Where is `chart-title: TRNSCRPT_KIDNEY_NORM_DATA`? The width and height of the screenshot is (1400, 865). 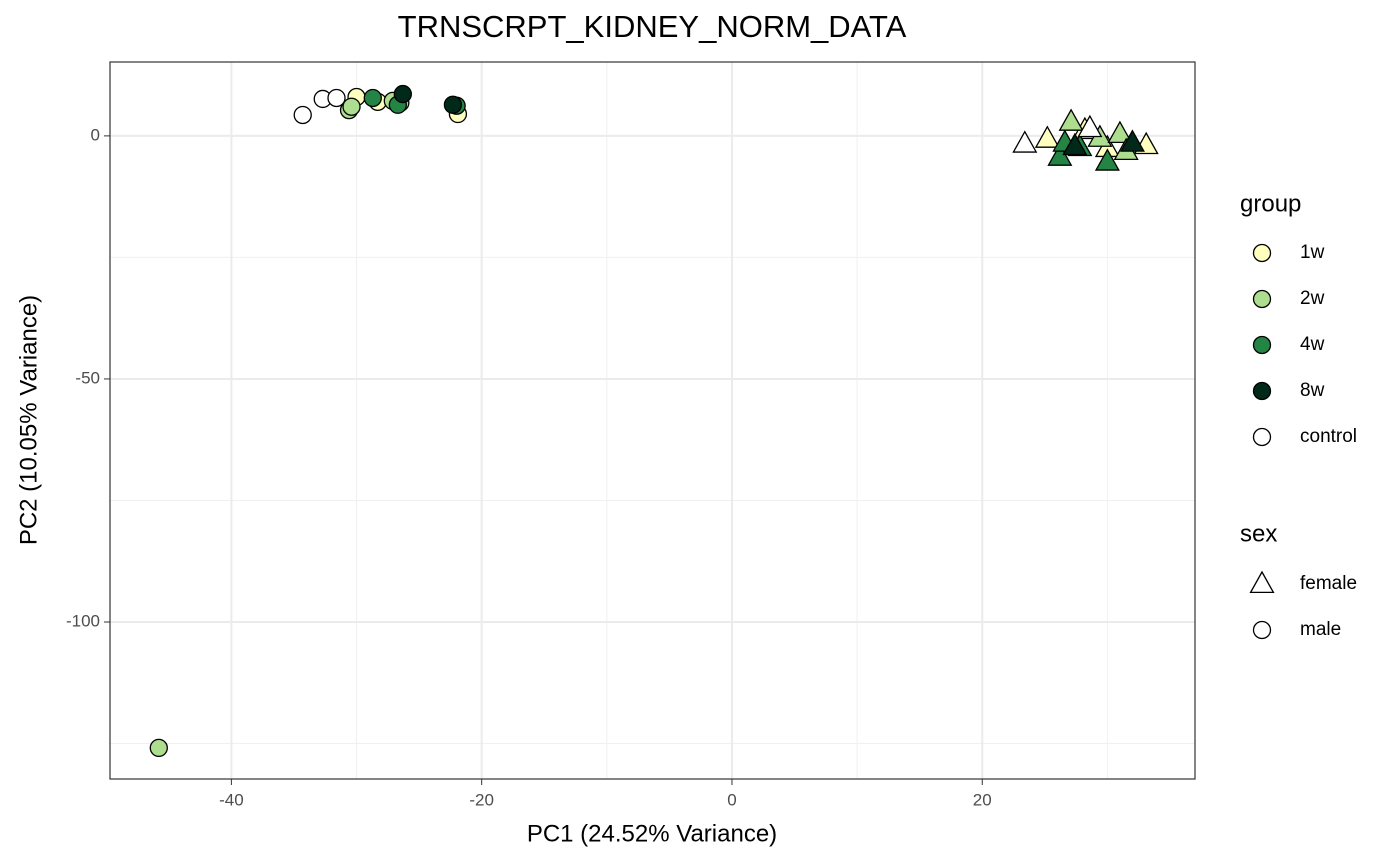
chart-title: TRNSCRPT_KIDNEY_NORM_DATA is located at coordinates (652, 26).